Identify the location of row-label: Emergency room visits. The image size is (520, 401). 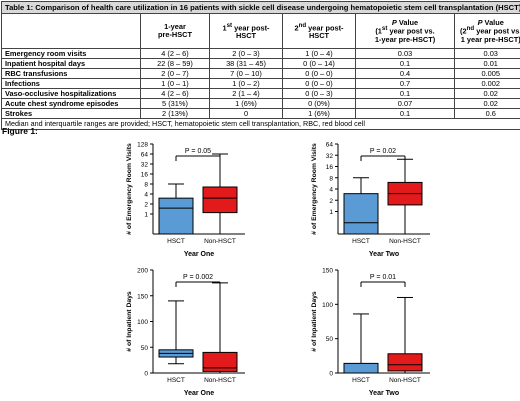
(71, 53).